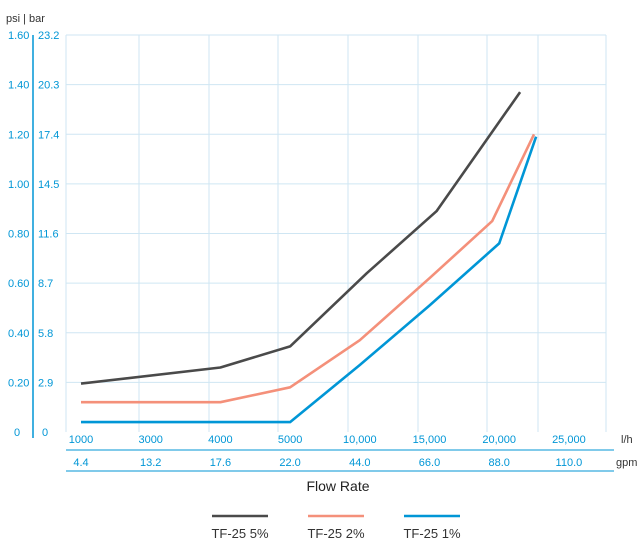 The height and width of the screenshot is (545, 644). I want to click on legend: TF-25 5% TF-25 2% TF-25 1%, so click(336, 527).